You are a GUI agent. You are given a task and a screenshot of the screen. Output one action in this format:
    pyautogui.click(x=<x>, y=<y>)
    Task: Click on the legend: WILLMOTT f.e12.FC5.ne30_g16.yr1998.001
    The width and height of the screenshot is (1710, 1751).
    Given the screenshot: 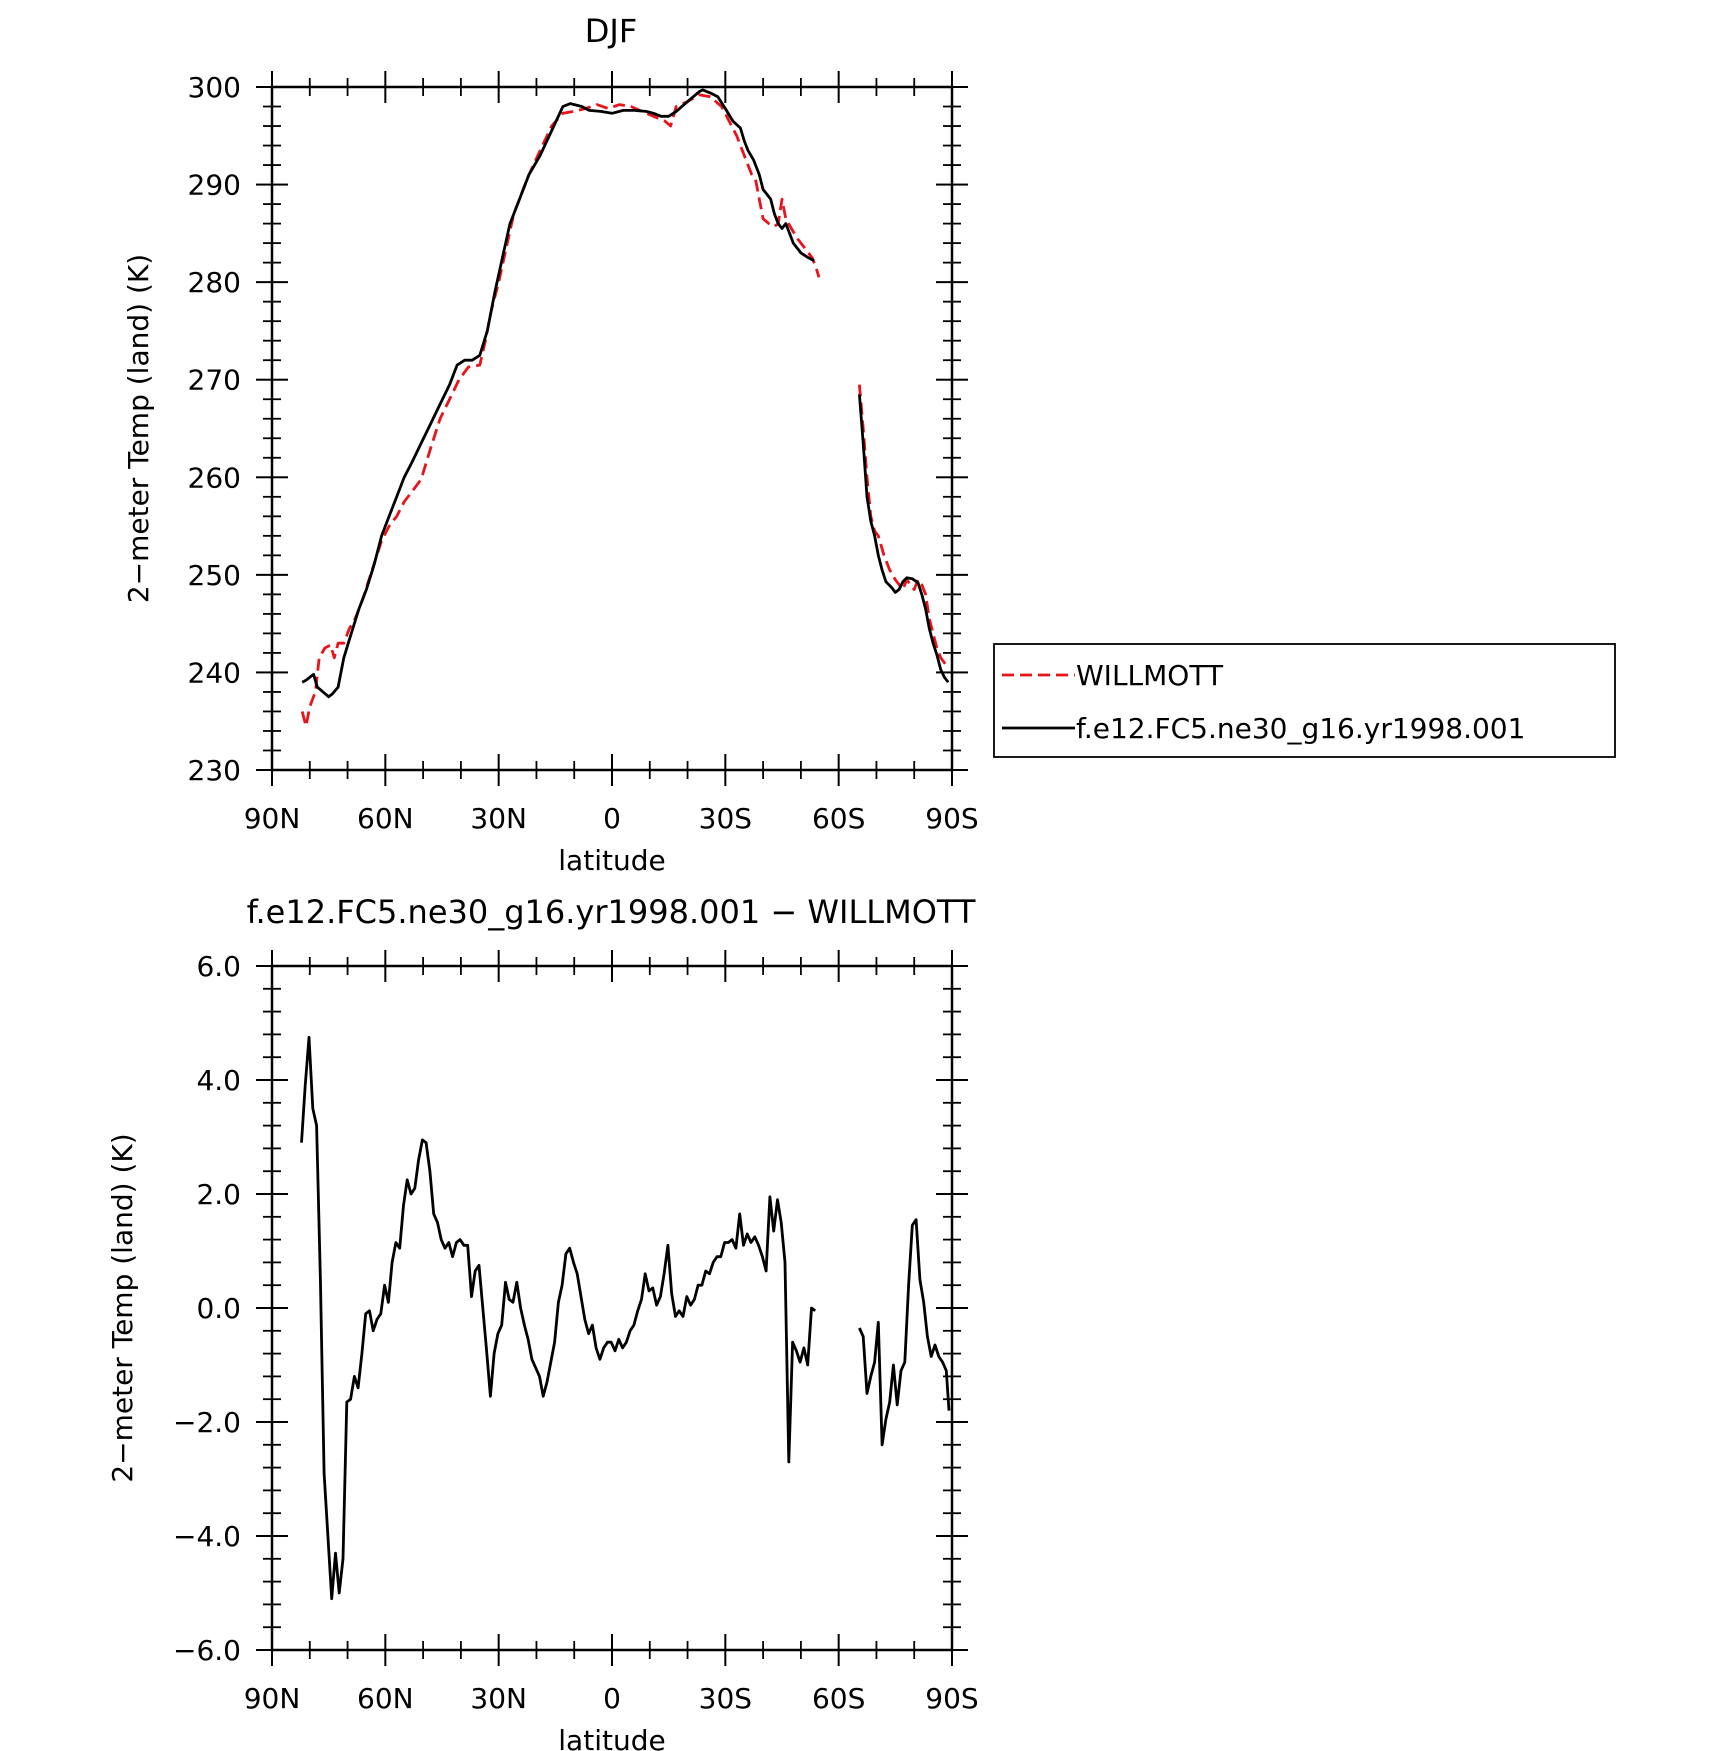 What is the action you would take?
    pyautogui.click(x=1304, y=700)
    